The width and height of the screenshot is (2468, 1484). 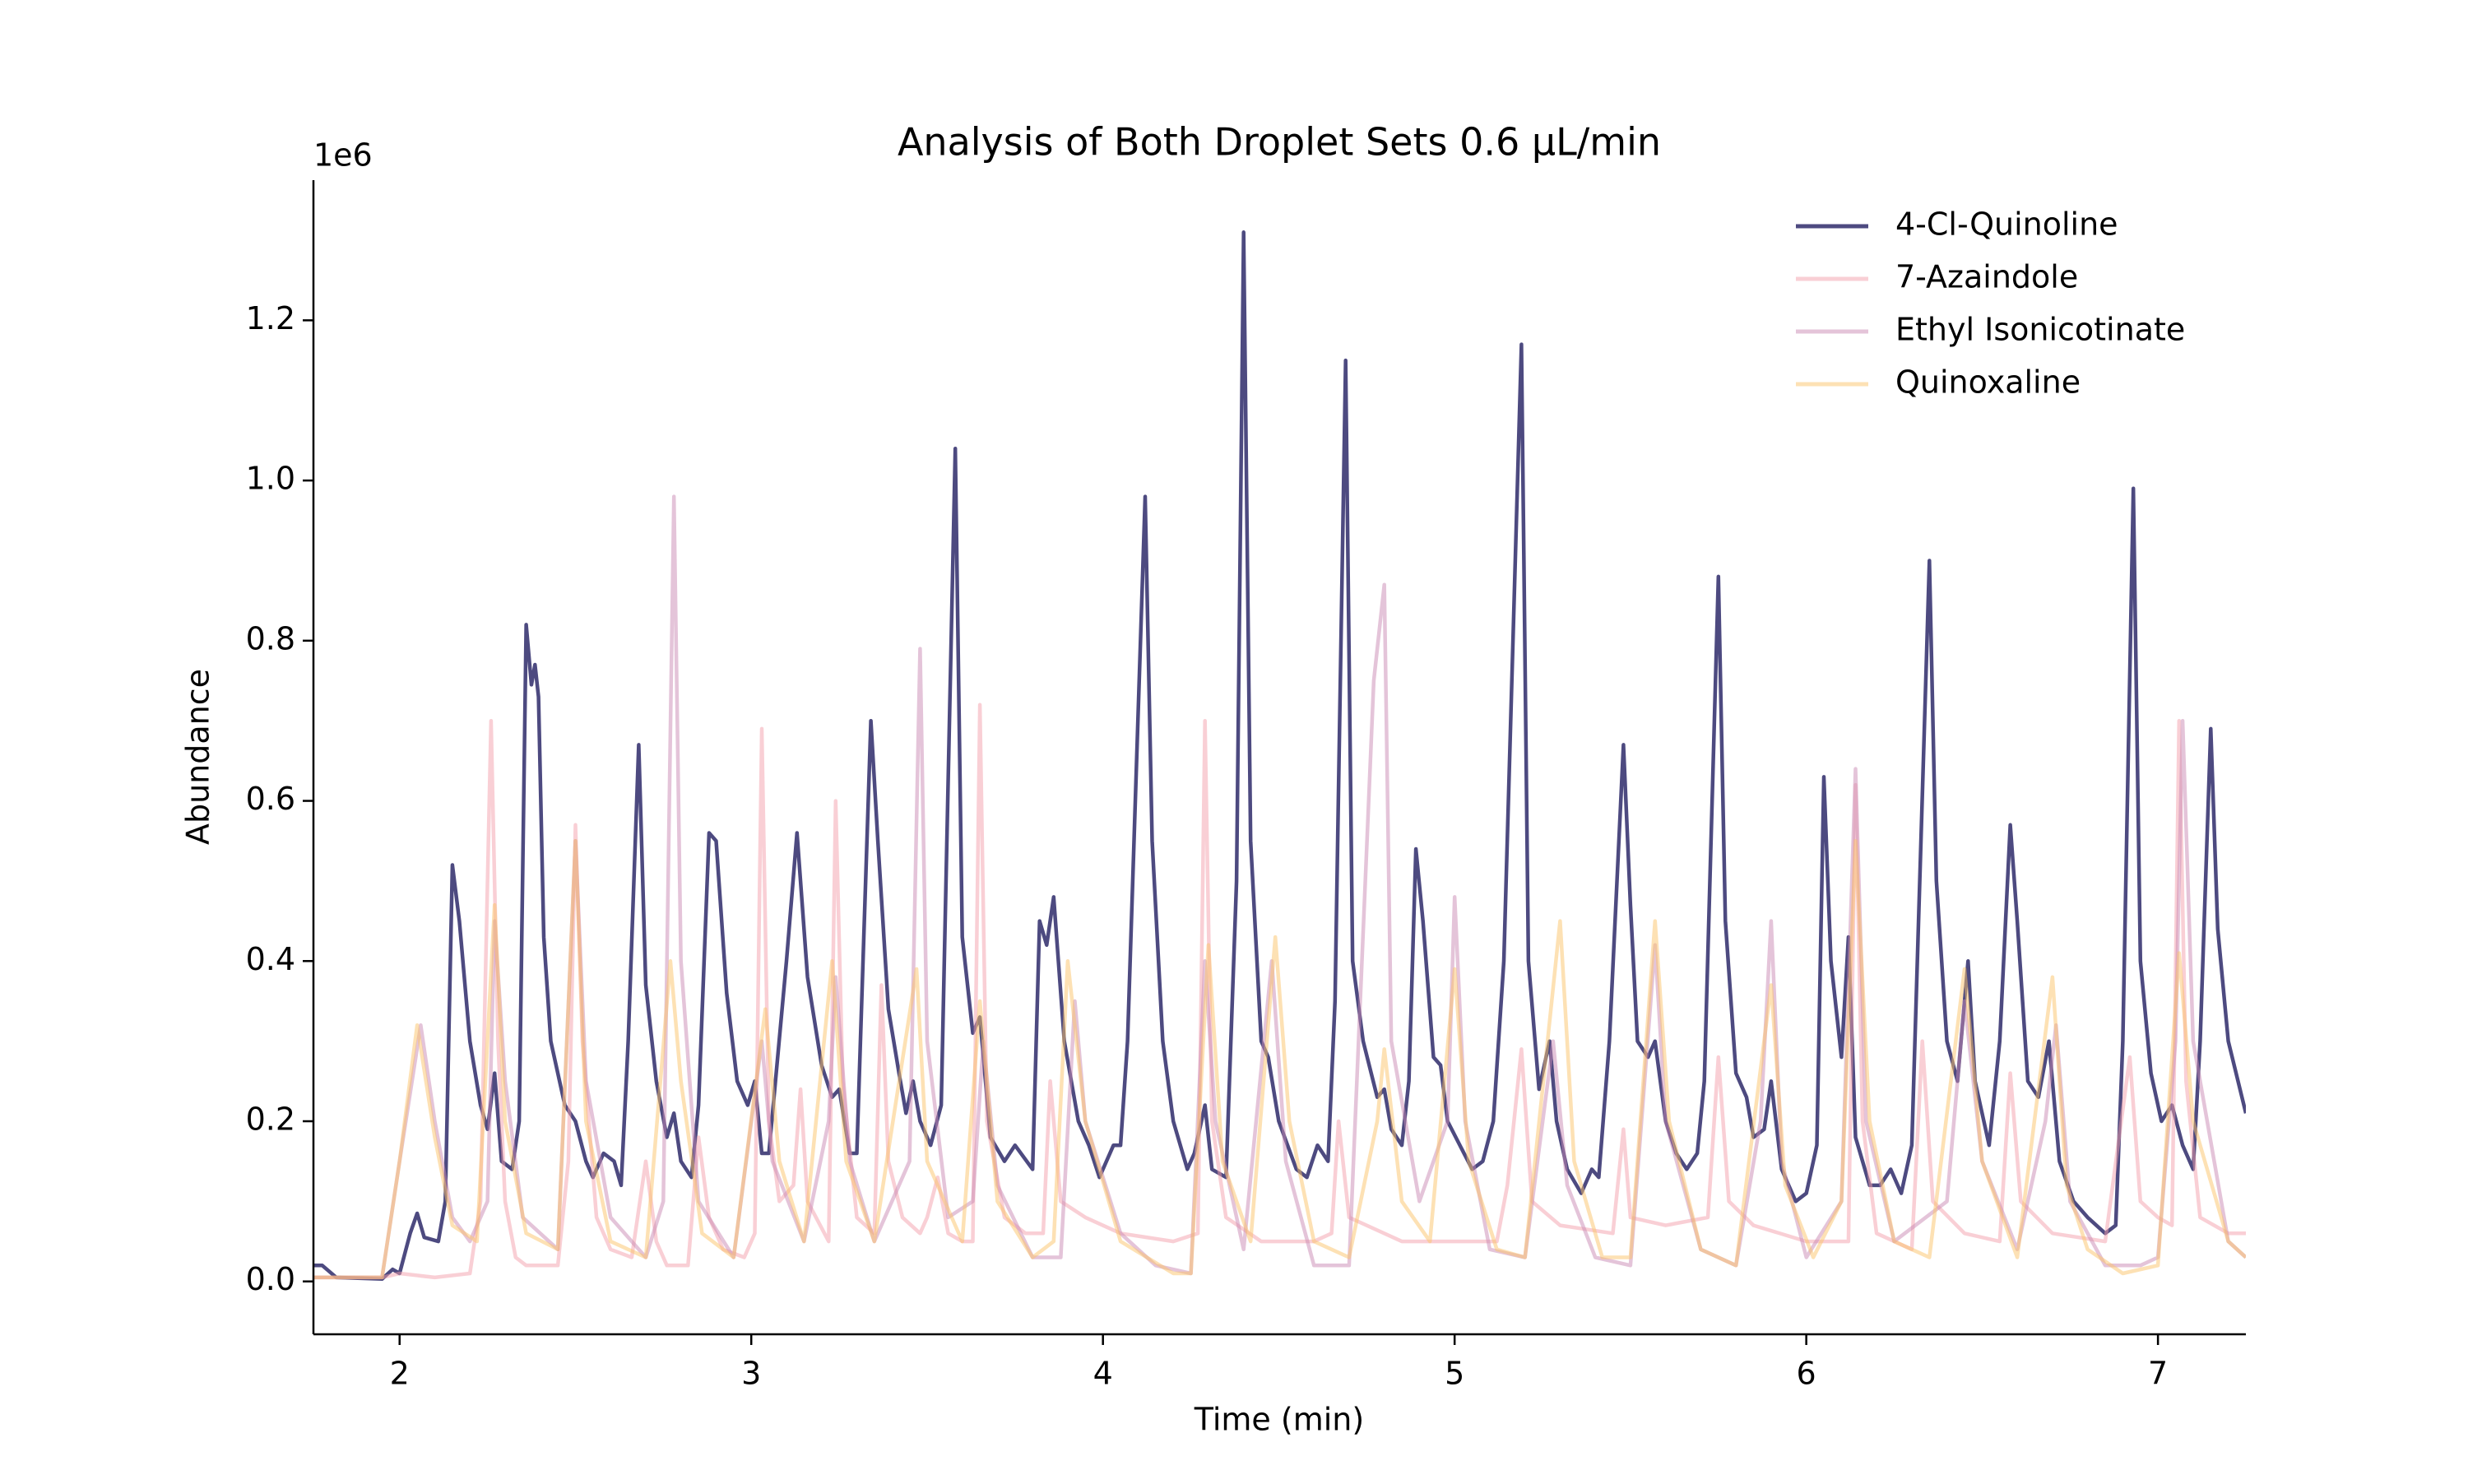 What do you see at coordinates (270, 318) in the screenshot?
I see `y-tick-label: 1.2` at bounding box center [270, 318].